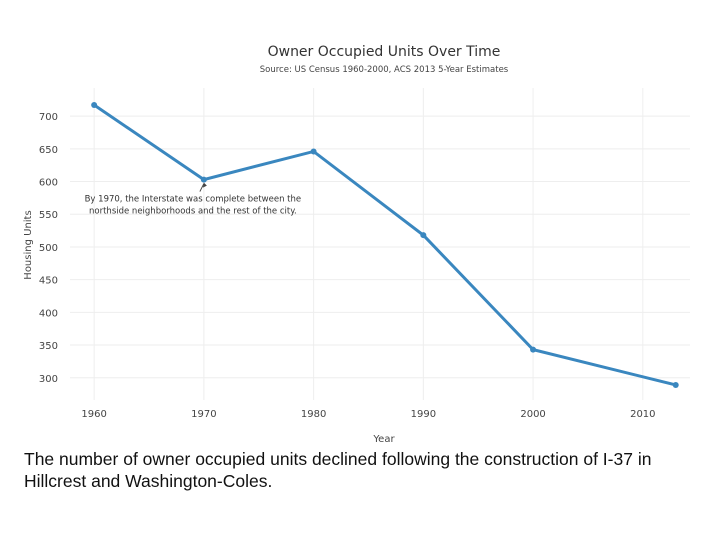  I want to click on y-tick-label: 350, so click(48, 346).